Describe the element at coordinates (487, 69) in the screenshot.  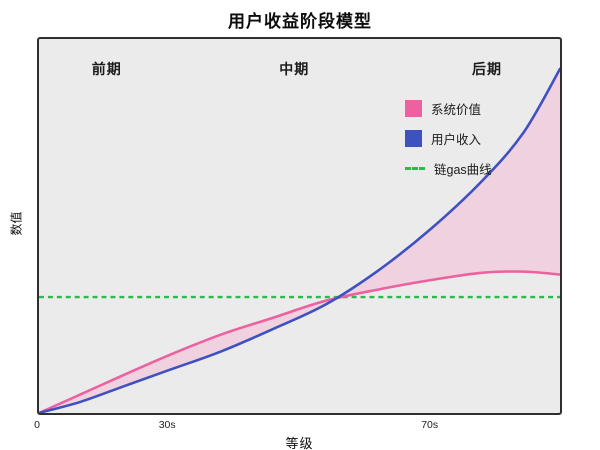
I see `phase-label-late: 后期` at that location.